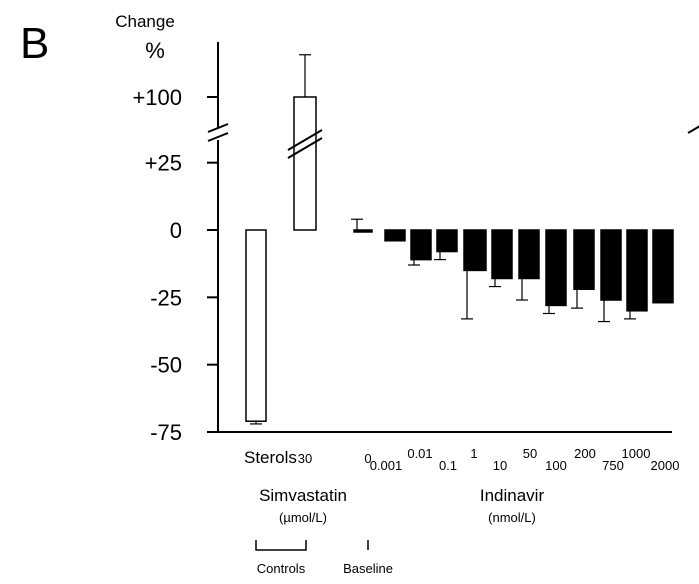 The image size is (699, 584). What do you see at coordinates (157, 97) in the screenshot?
I see `y-tick-label: +100` at bounding box center [157, 97].